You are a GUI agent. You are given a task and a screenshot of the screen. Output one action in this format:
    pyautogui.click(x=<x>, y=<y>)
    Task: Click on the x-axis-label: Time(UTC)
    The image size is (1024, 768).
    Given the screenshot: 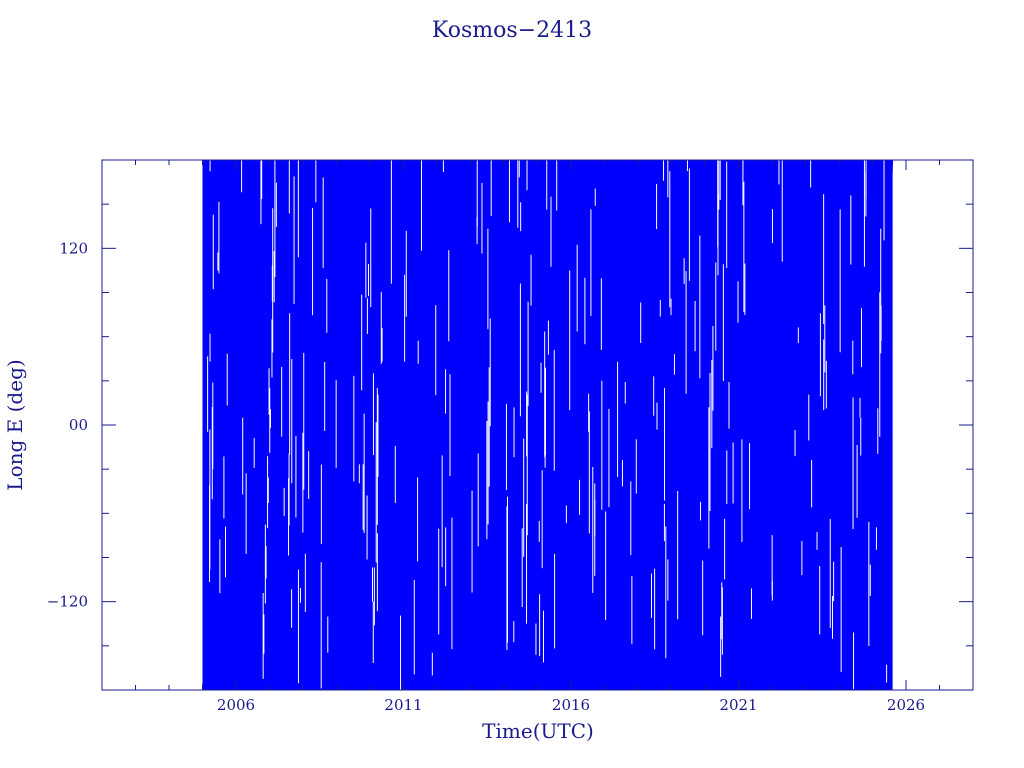 What is the action you would take?
    pyautogui.click(x=538, y=731)
    